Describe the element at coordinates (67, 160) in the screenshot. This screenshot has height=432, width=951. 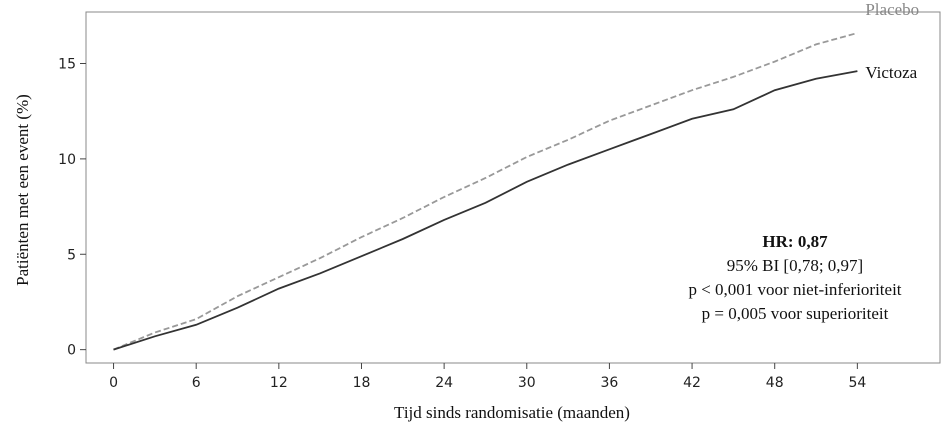
I see `y-tick-label: 10` at that location.